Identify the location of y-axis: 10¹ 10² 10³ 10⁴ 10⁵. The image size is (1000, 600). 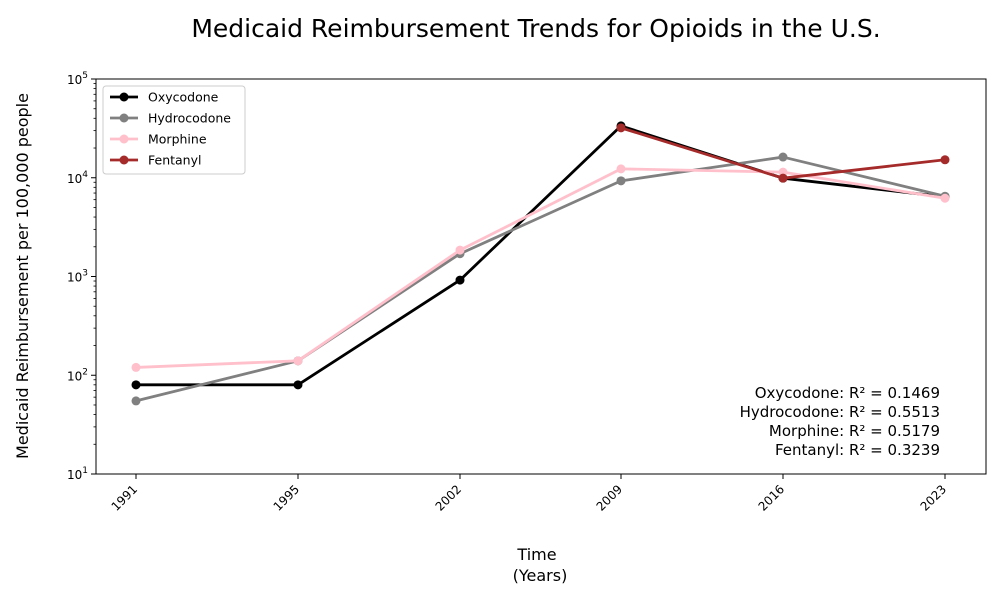
(81, 276).